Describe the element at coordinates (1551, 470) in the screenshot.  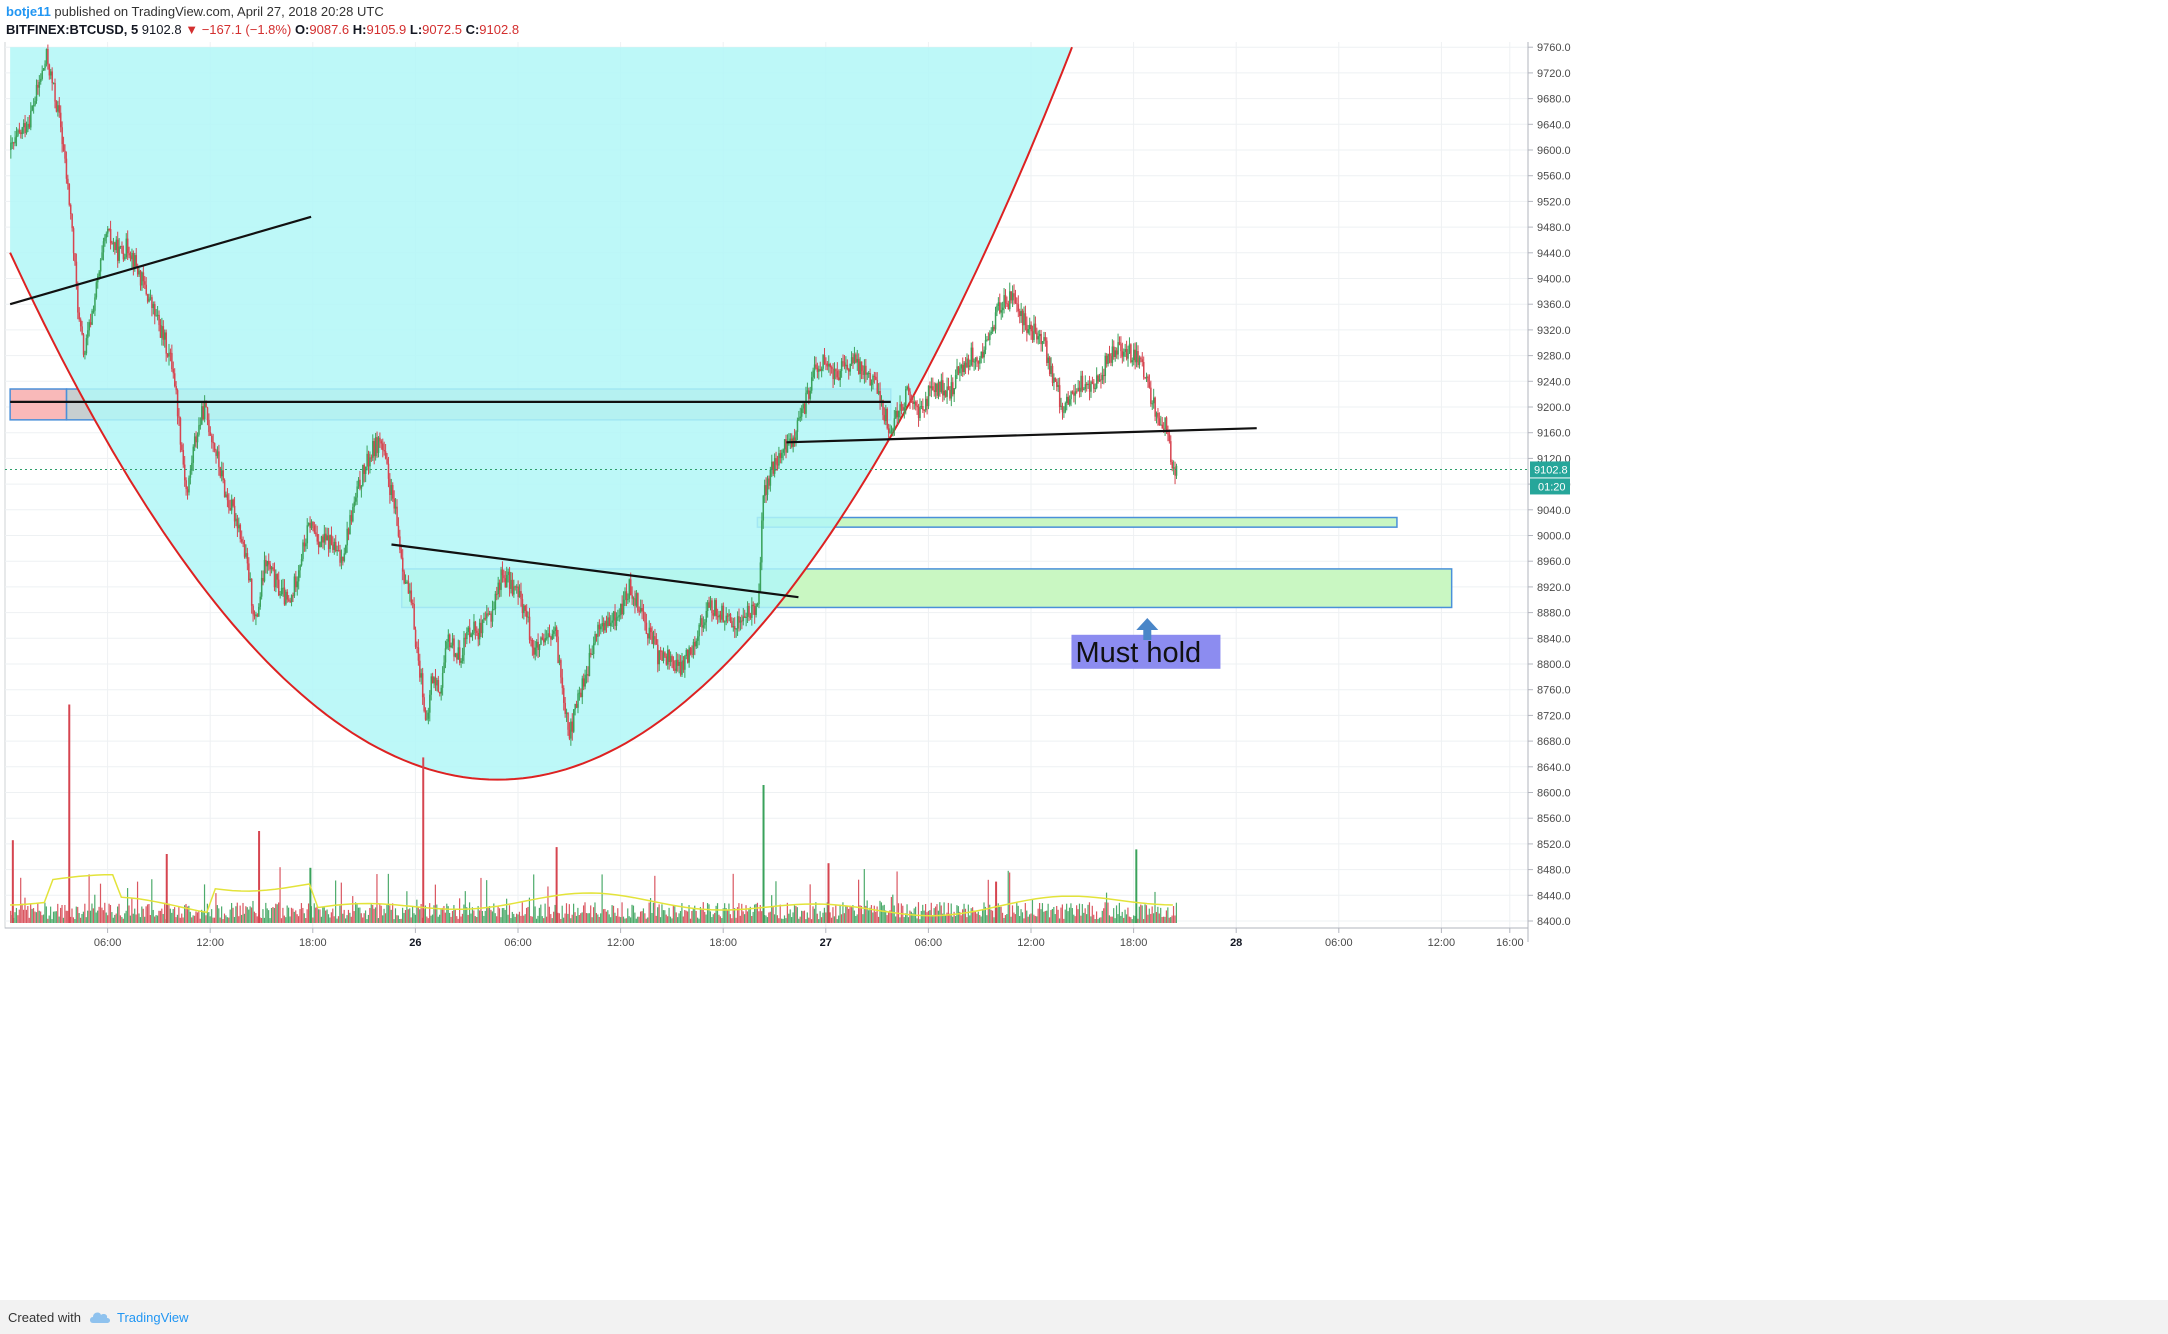
I see `last-price-badge-text: 9102.8` at that location.